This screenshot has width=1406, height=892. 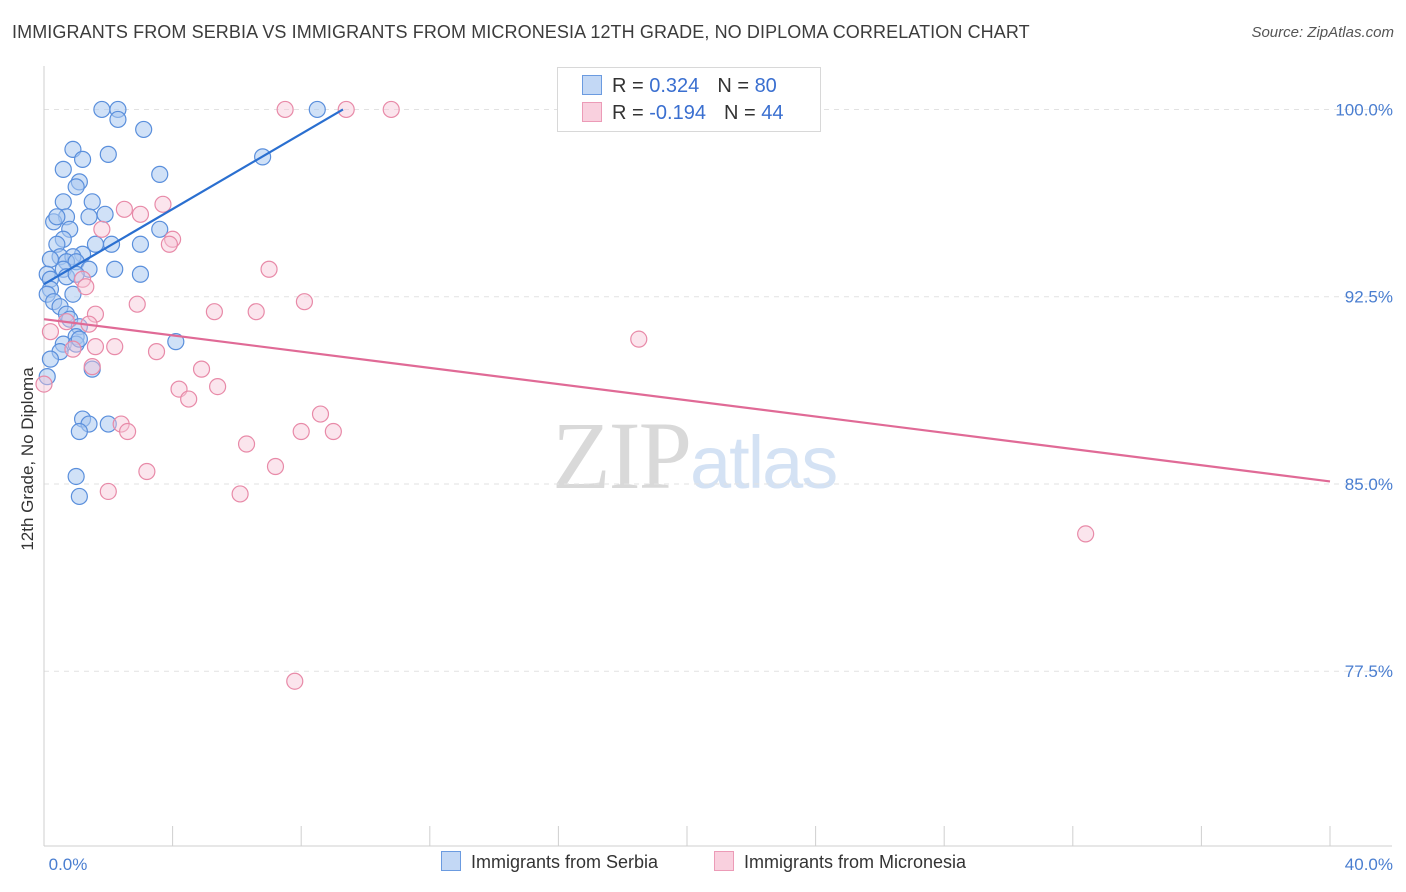 What do you see at coordinates (193, 197) in the screenshot?
I see `trend-line-serbia` at bounding box center [193, 197].